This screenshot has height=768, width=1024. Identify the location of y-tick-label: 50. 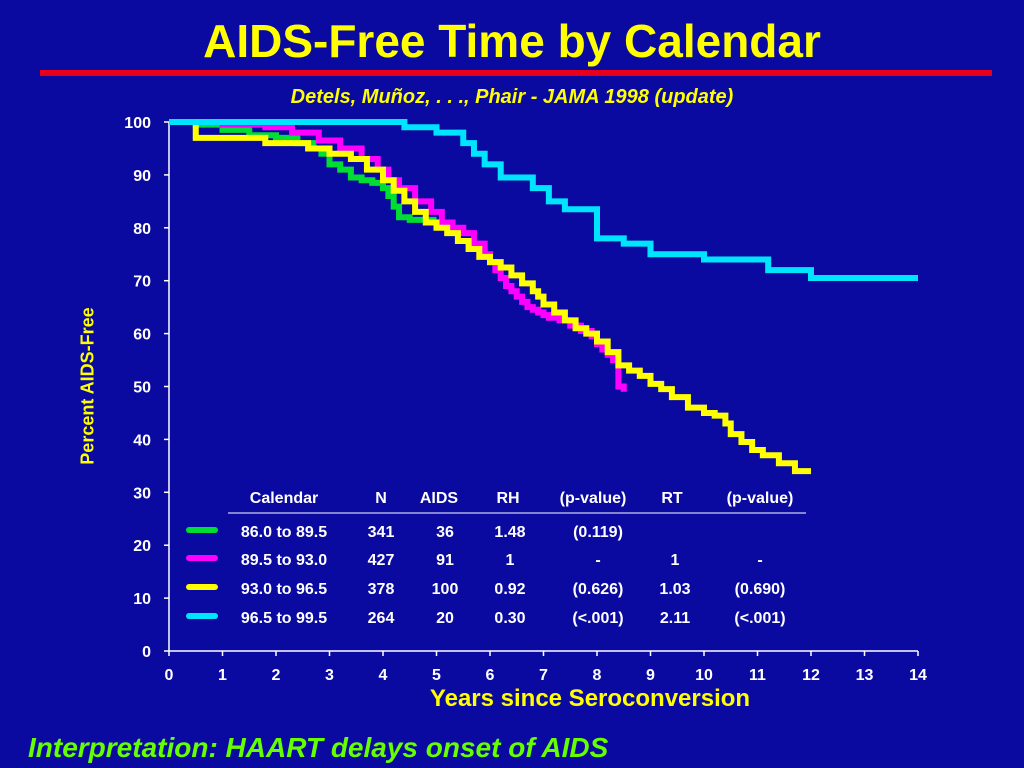
(142, 388).